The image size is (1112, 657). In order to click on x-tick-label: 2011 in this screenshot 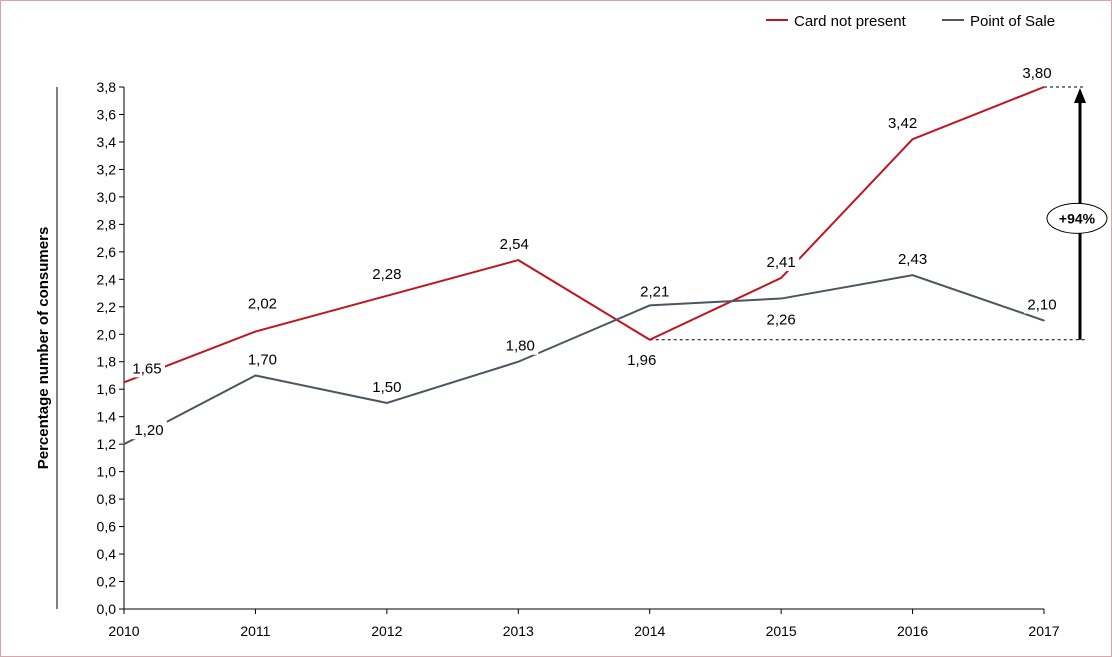, I will do `click(255, 631)`.